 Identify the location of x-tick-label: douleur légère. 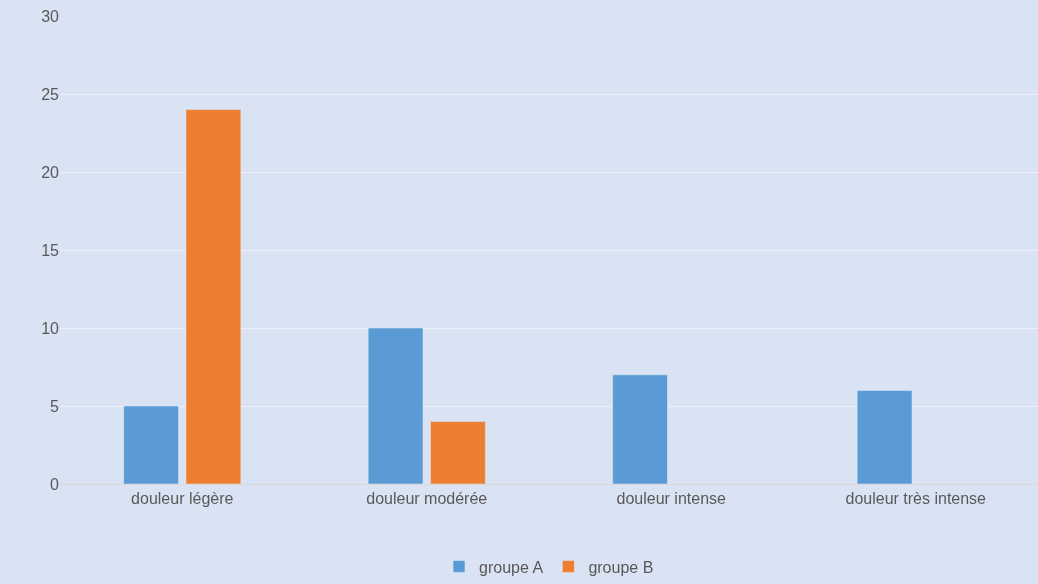
(182, 499).